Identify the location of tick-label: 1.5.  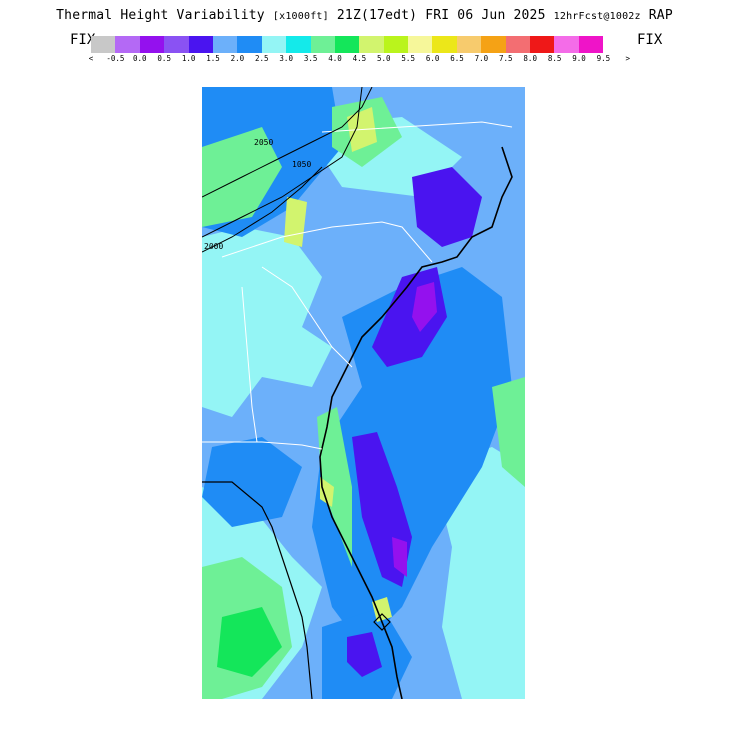
(213, 58).